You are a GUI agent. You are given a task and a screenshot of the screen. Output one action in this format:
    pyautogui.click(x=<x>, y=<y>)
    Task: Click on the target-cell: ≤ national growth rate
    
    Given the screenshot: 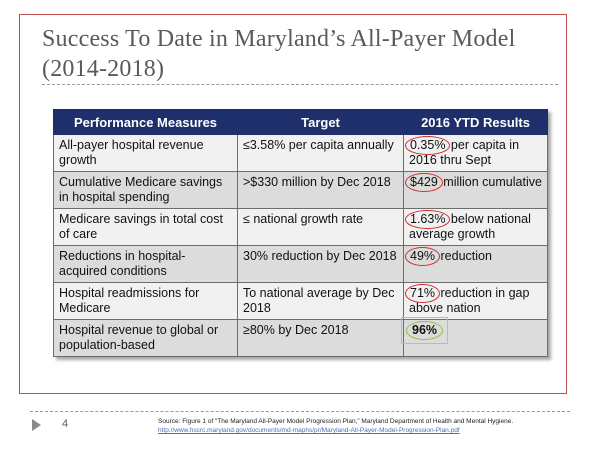 What is the action you would take?
    pyautogui.click(x=320, y=227)
    